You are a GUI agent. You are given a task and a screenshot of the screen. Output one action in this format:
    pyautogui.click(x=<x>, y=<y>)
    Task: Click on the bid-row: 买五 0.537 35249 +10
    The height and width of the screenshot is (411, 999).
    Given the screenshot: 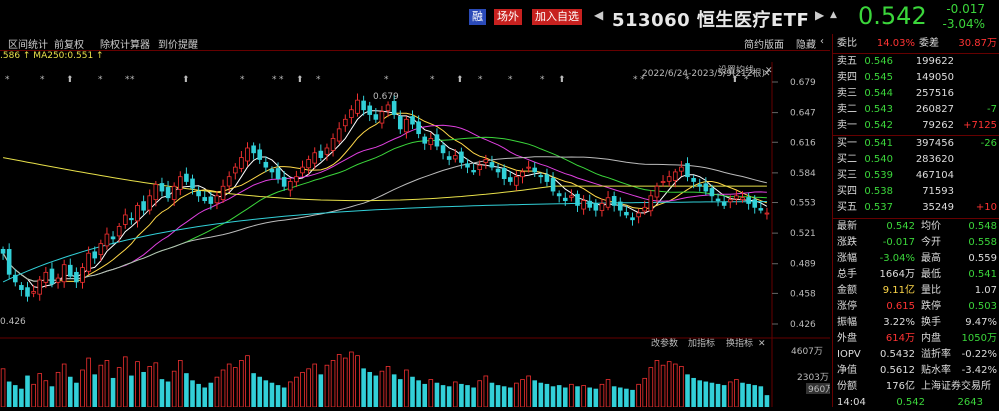 What is the action you would take?
    pyautogui.click(x=916, y=208)
    